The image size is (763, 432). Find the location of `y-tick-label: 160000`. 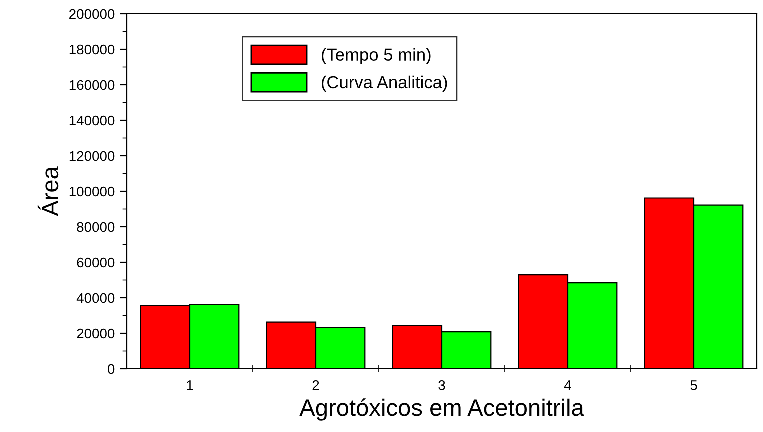

y-tick-label: 160000 is located at coordinates (92, 85).